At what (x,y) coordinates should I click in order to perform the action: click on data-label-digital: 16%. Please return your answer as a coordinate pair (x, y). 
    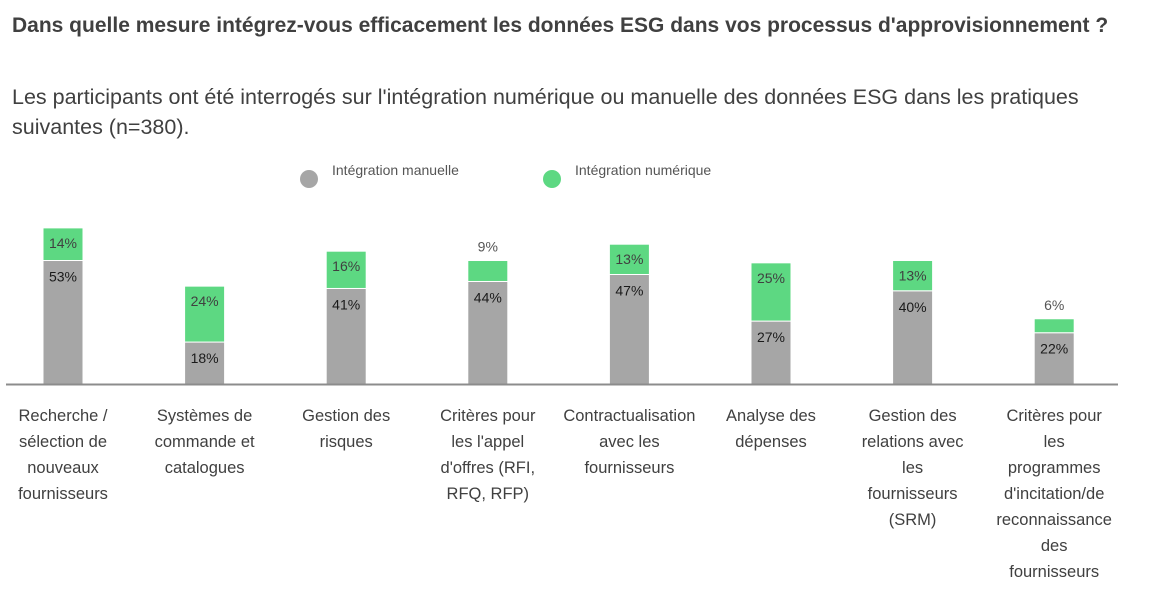
    Looking at the image, I should click on (346, 266).